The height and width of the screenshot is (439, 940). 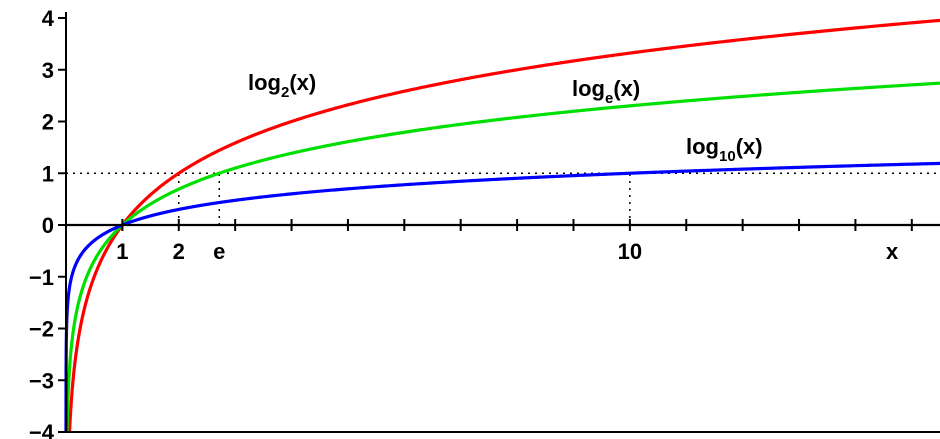 What do you see at coordinates (41, 380) in the screenshot?
I see `y-tick-label: −3` at bounding box center [41, 380].